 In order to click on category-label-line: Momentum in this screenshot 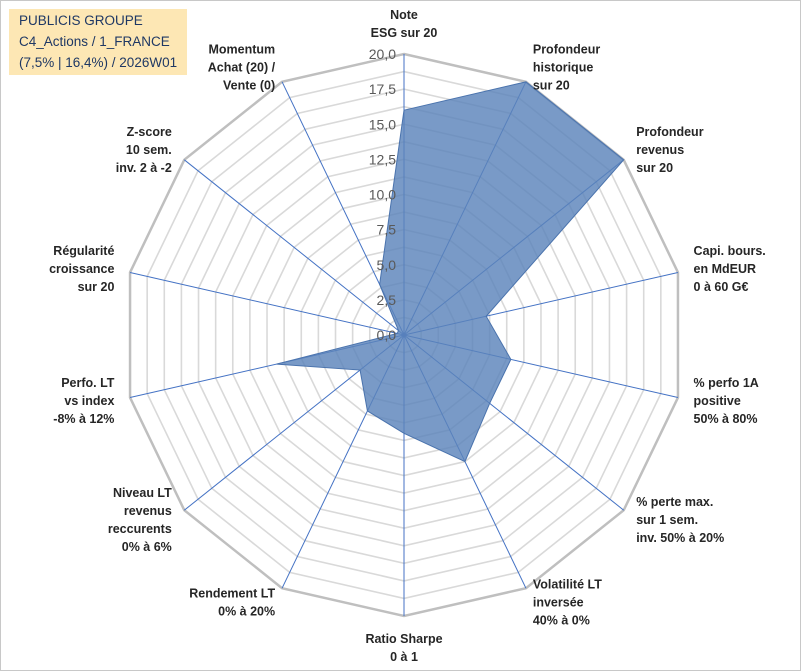, I will do `click(241, 49)`.